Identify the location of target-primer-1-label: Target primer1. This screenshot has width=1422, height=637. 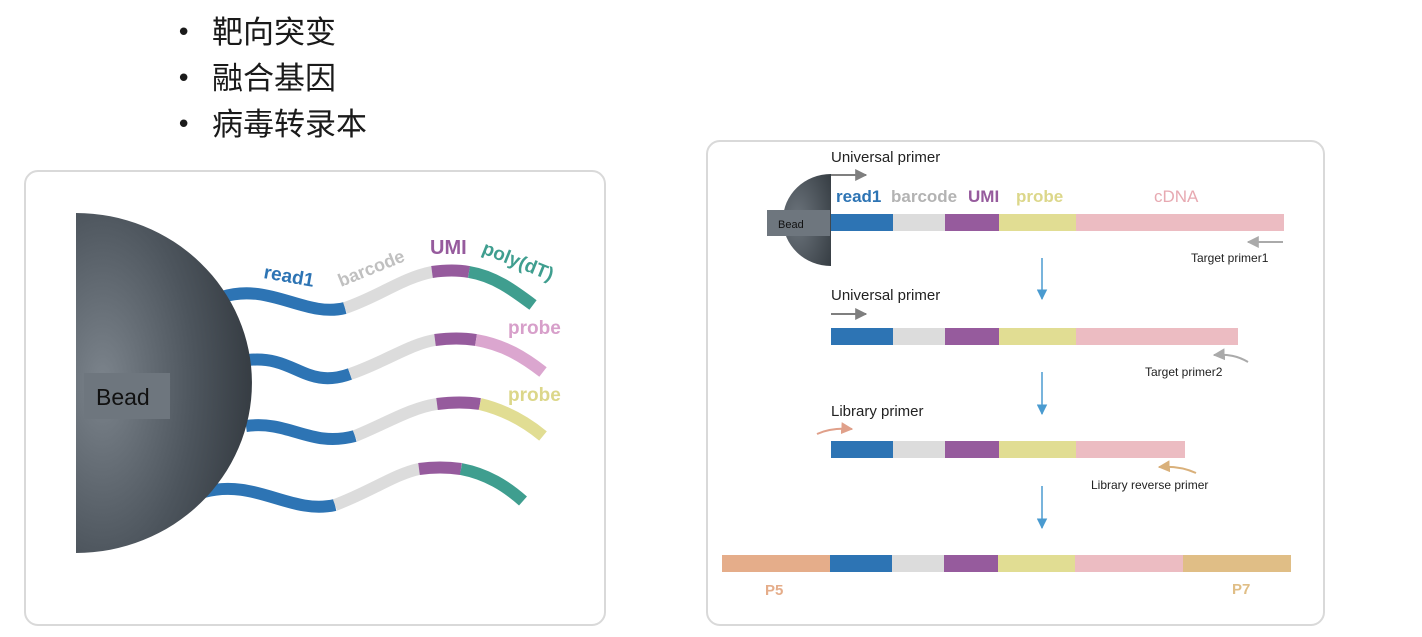
(1230, 258).